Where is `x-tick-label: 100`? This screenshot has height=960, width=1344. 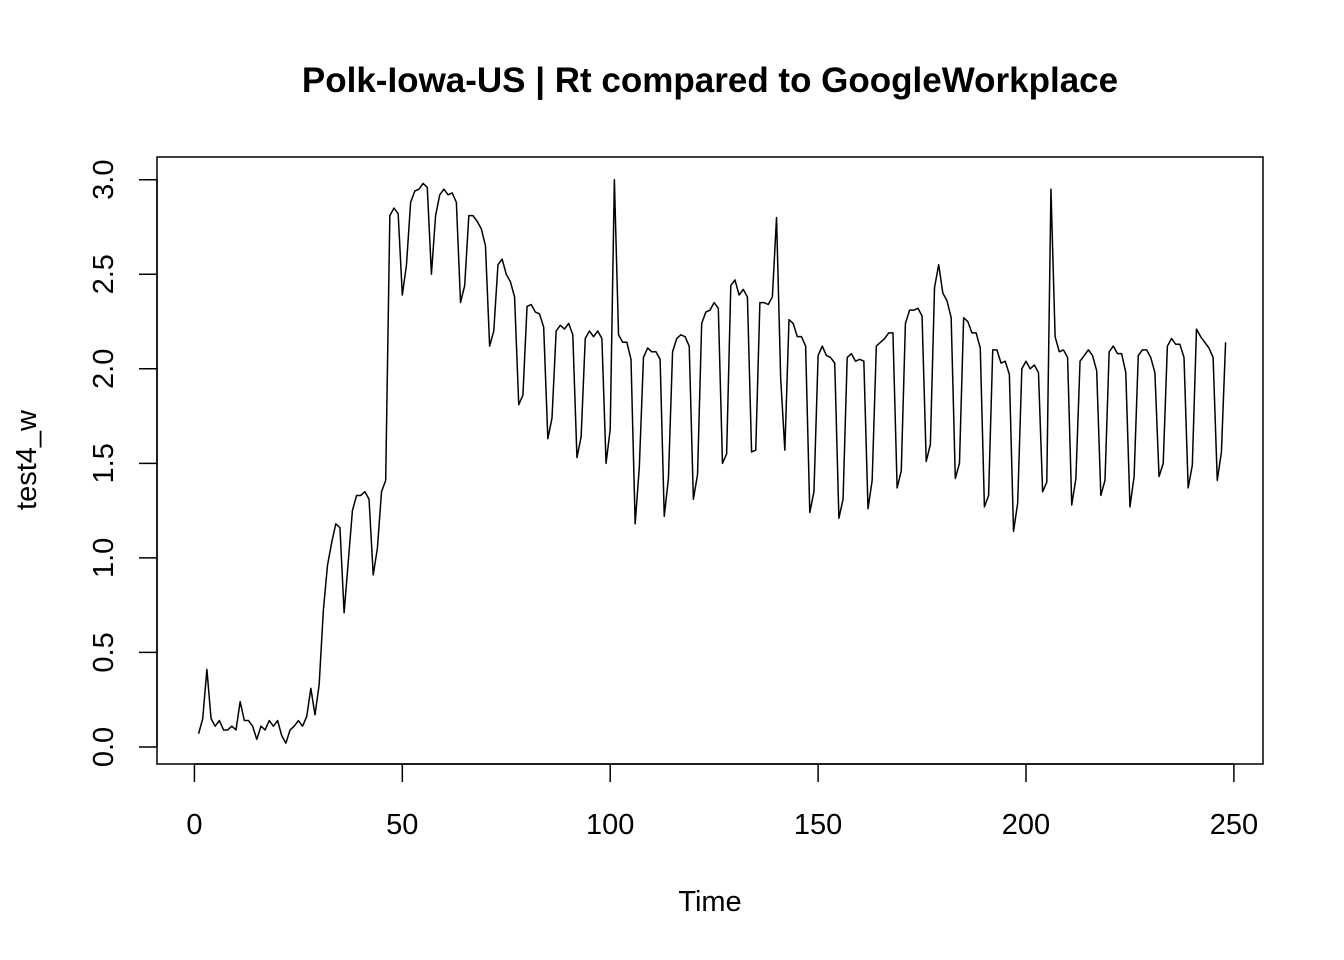
x-tick-label: 100 is located at coordinates (610, 825).